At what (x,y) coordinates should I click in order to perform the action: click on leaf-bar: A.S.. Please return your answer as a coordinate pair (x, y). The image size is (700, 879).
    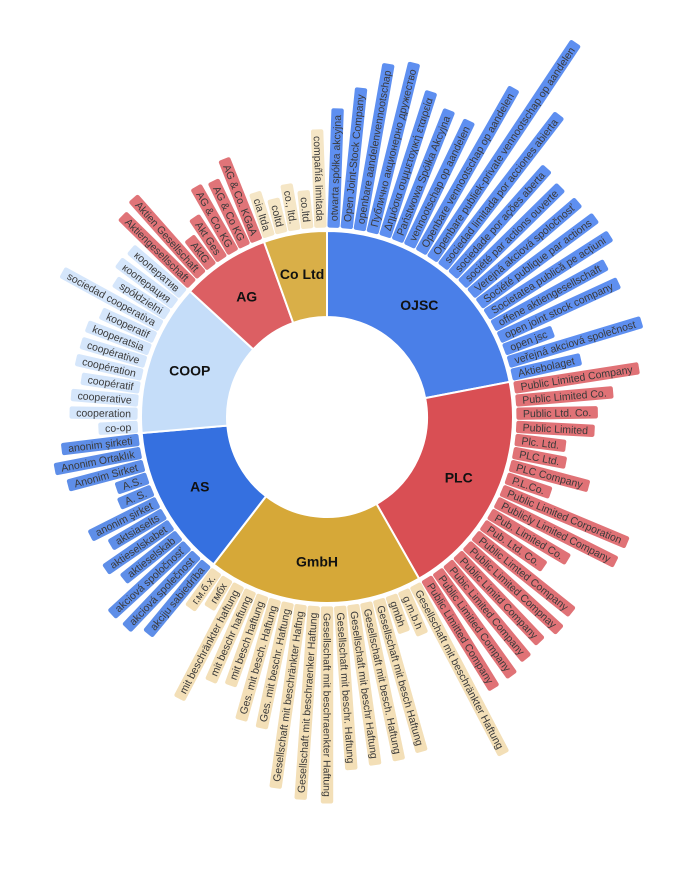
    Looking at the image, I should click on (132, 483).